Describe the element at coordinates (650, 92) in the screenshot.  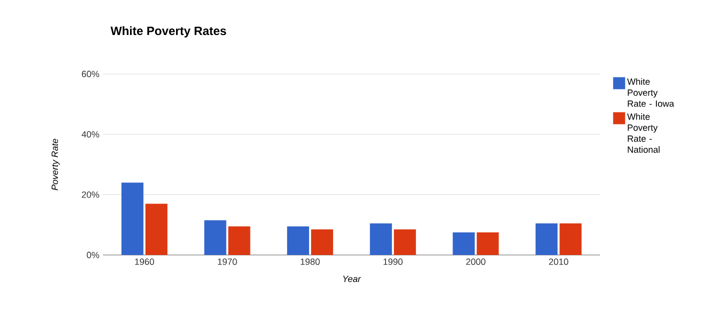
I see `legend-label: White Poverty Rate - Iowa` at that location.